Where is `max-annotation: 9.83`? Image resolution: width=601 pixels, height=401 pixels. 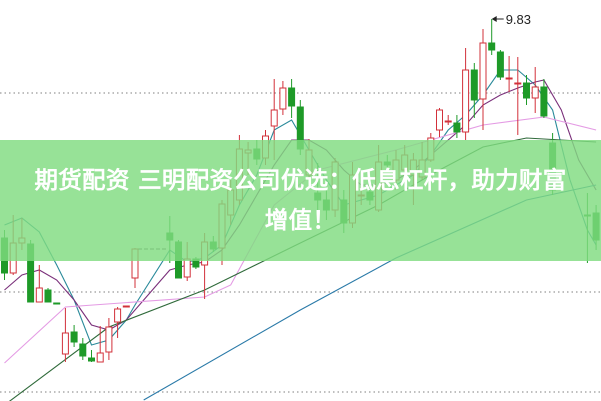
max-annotation: 9.83 is located at coordinates (511, 19).